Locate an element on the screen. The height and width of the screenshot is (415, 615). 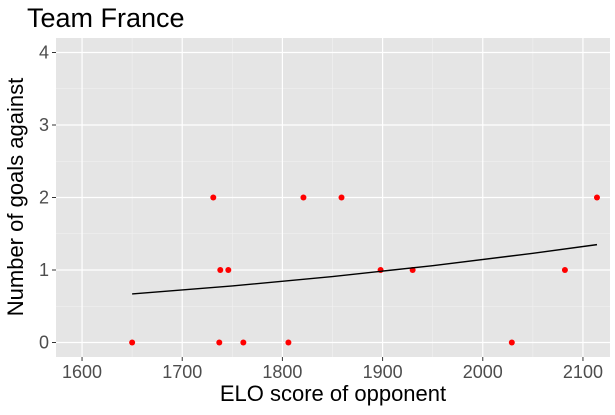
chart-title: Team France is located at coordinates (106, 18).